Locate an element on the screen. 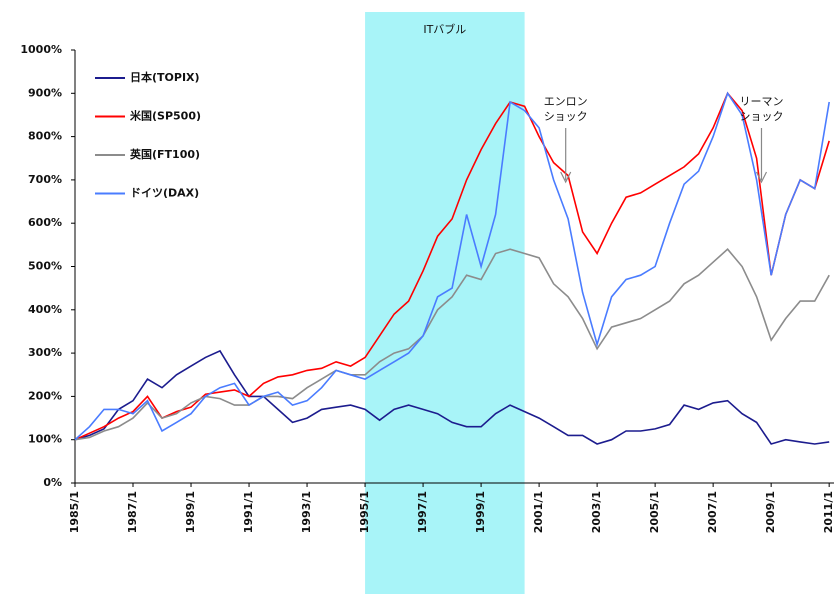  series-line is located at coordinates (452, 397).